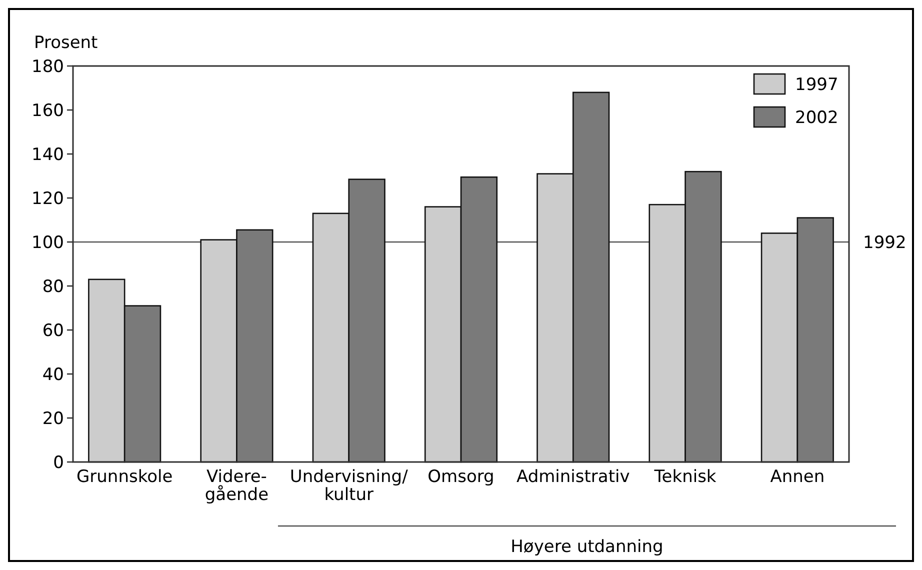 This screenshot has height=570, width=922. Describe the element at coordinates (349, 486) in the screenshot. I see `x-tick-label: Undervisning/ kultur` at that location.